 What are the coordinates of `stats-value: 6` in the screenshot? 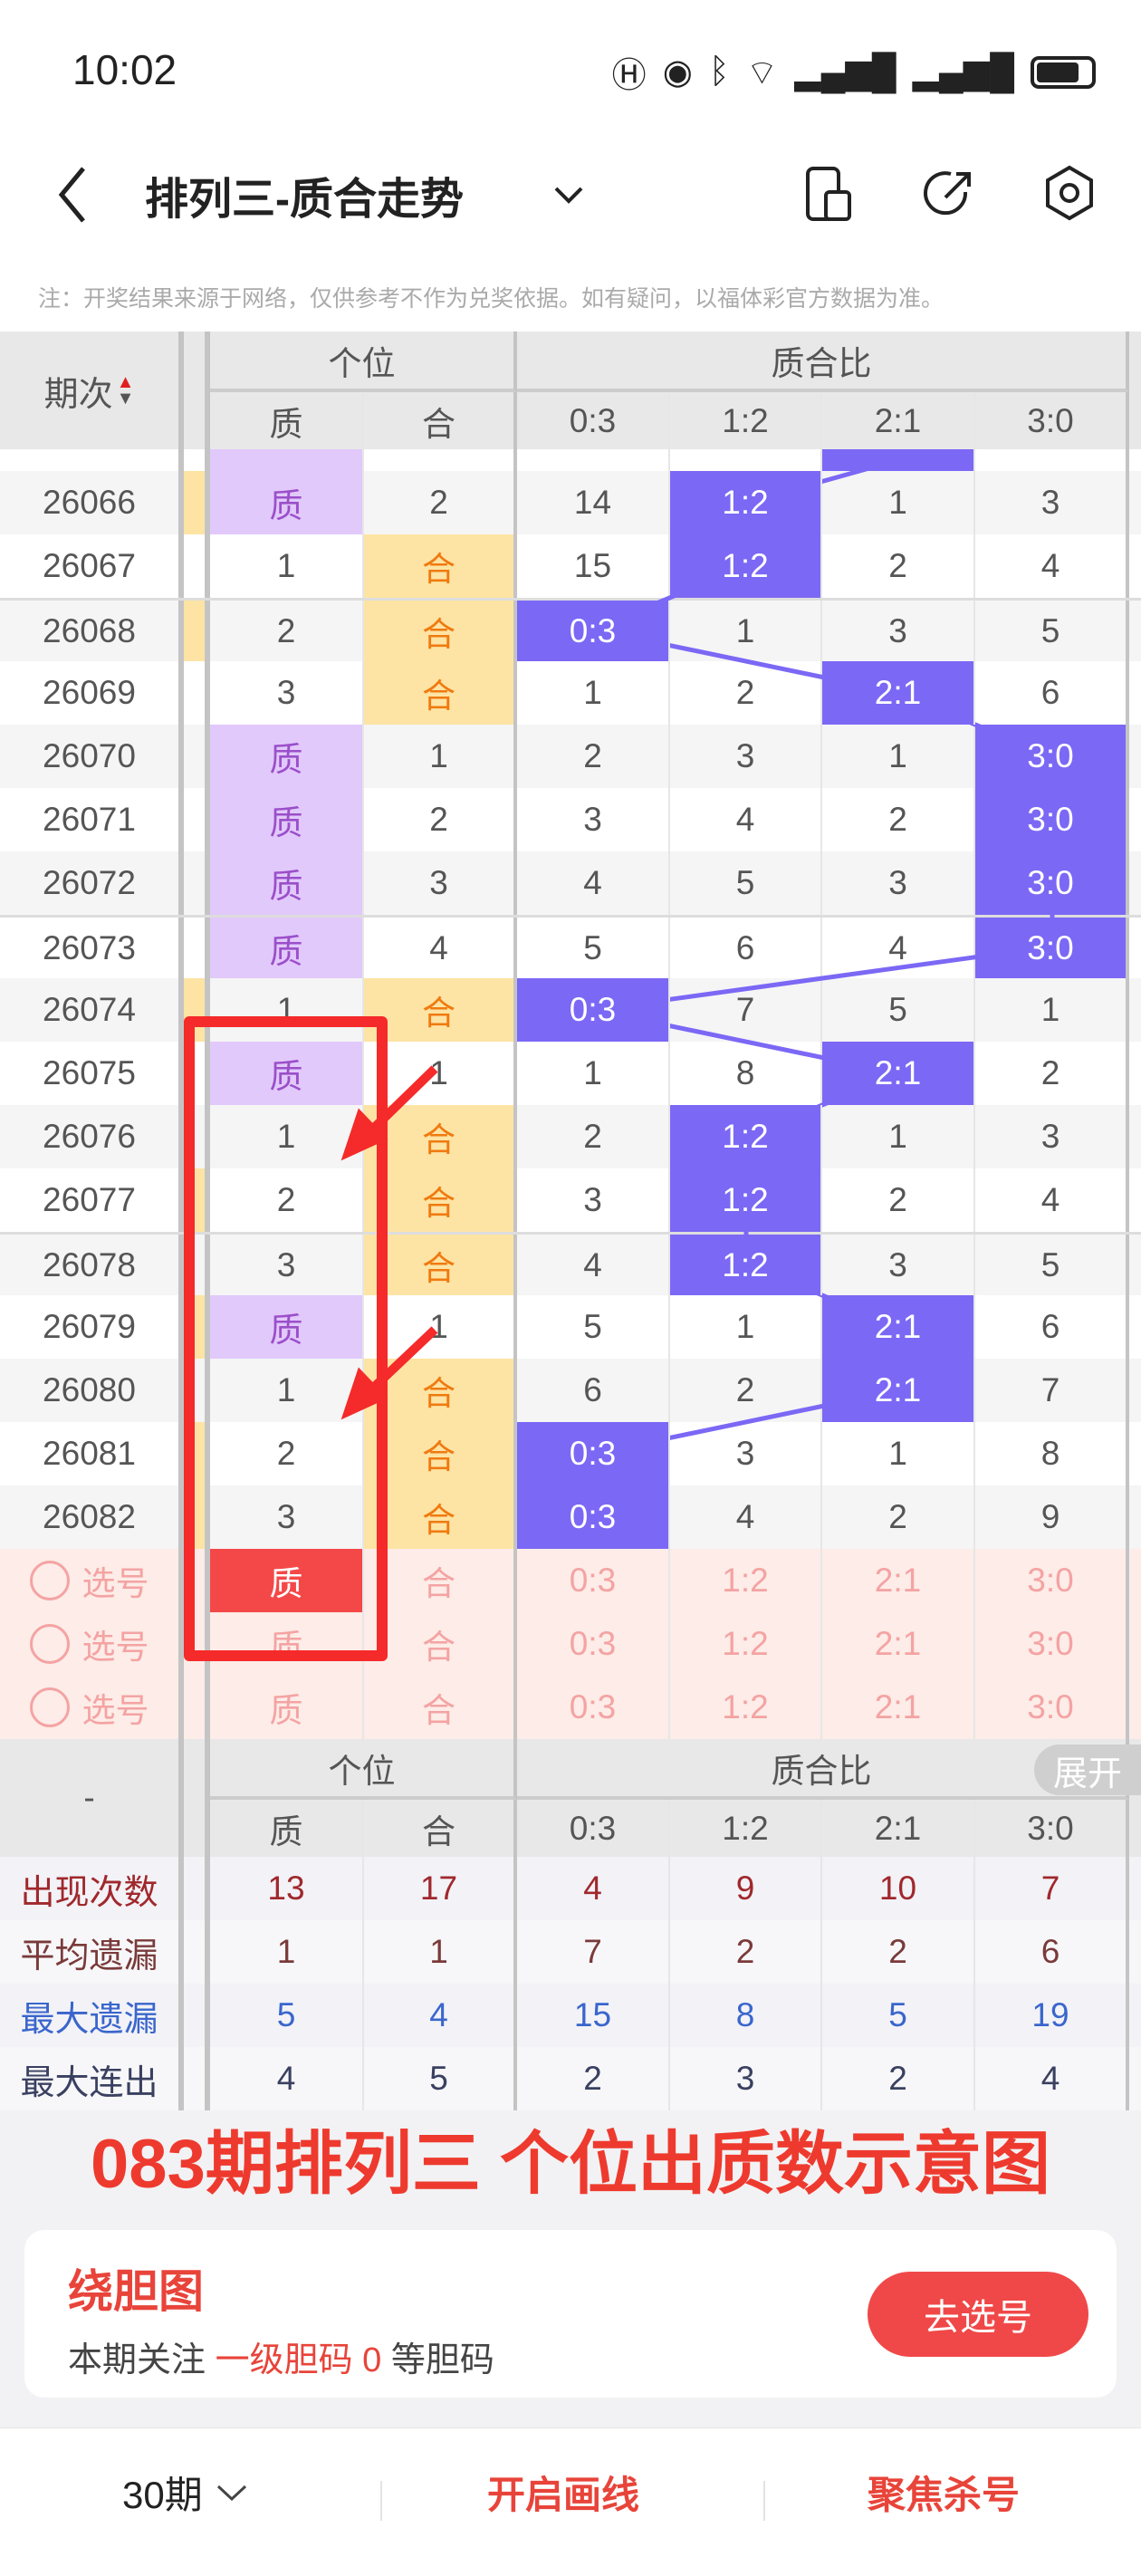 It's located at (1052, 1952).